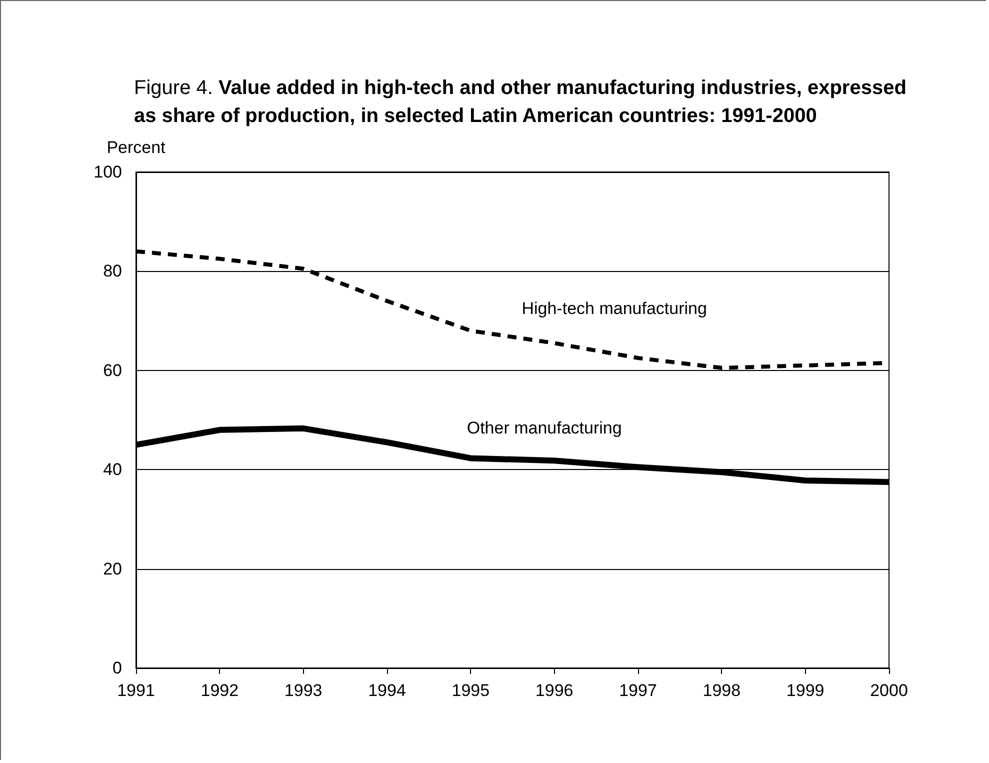  Describe the element at coordinates (721, 690) in the screenshot. I see `x-tick-label: 1998` at that location.